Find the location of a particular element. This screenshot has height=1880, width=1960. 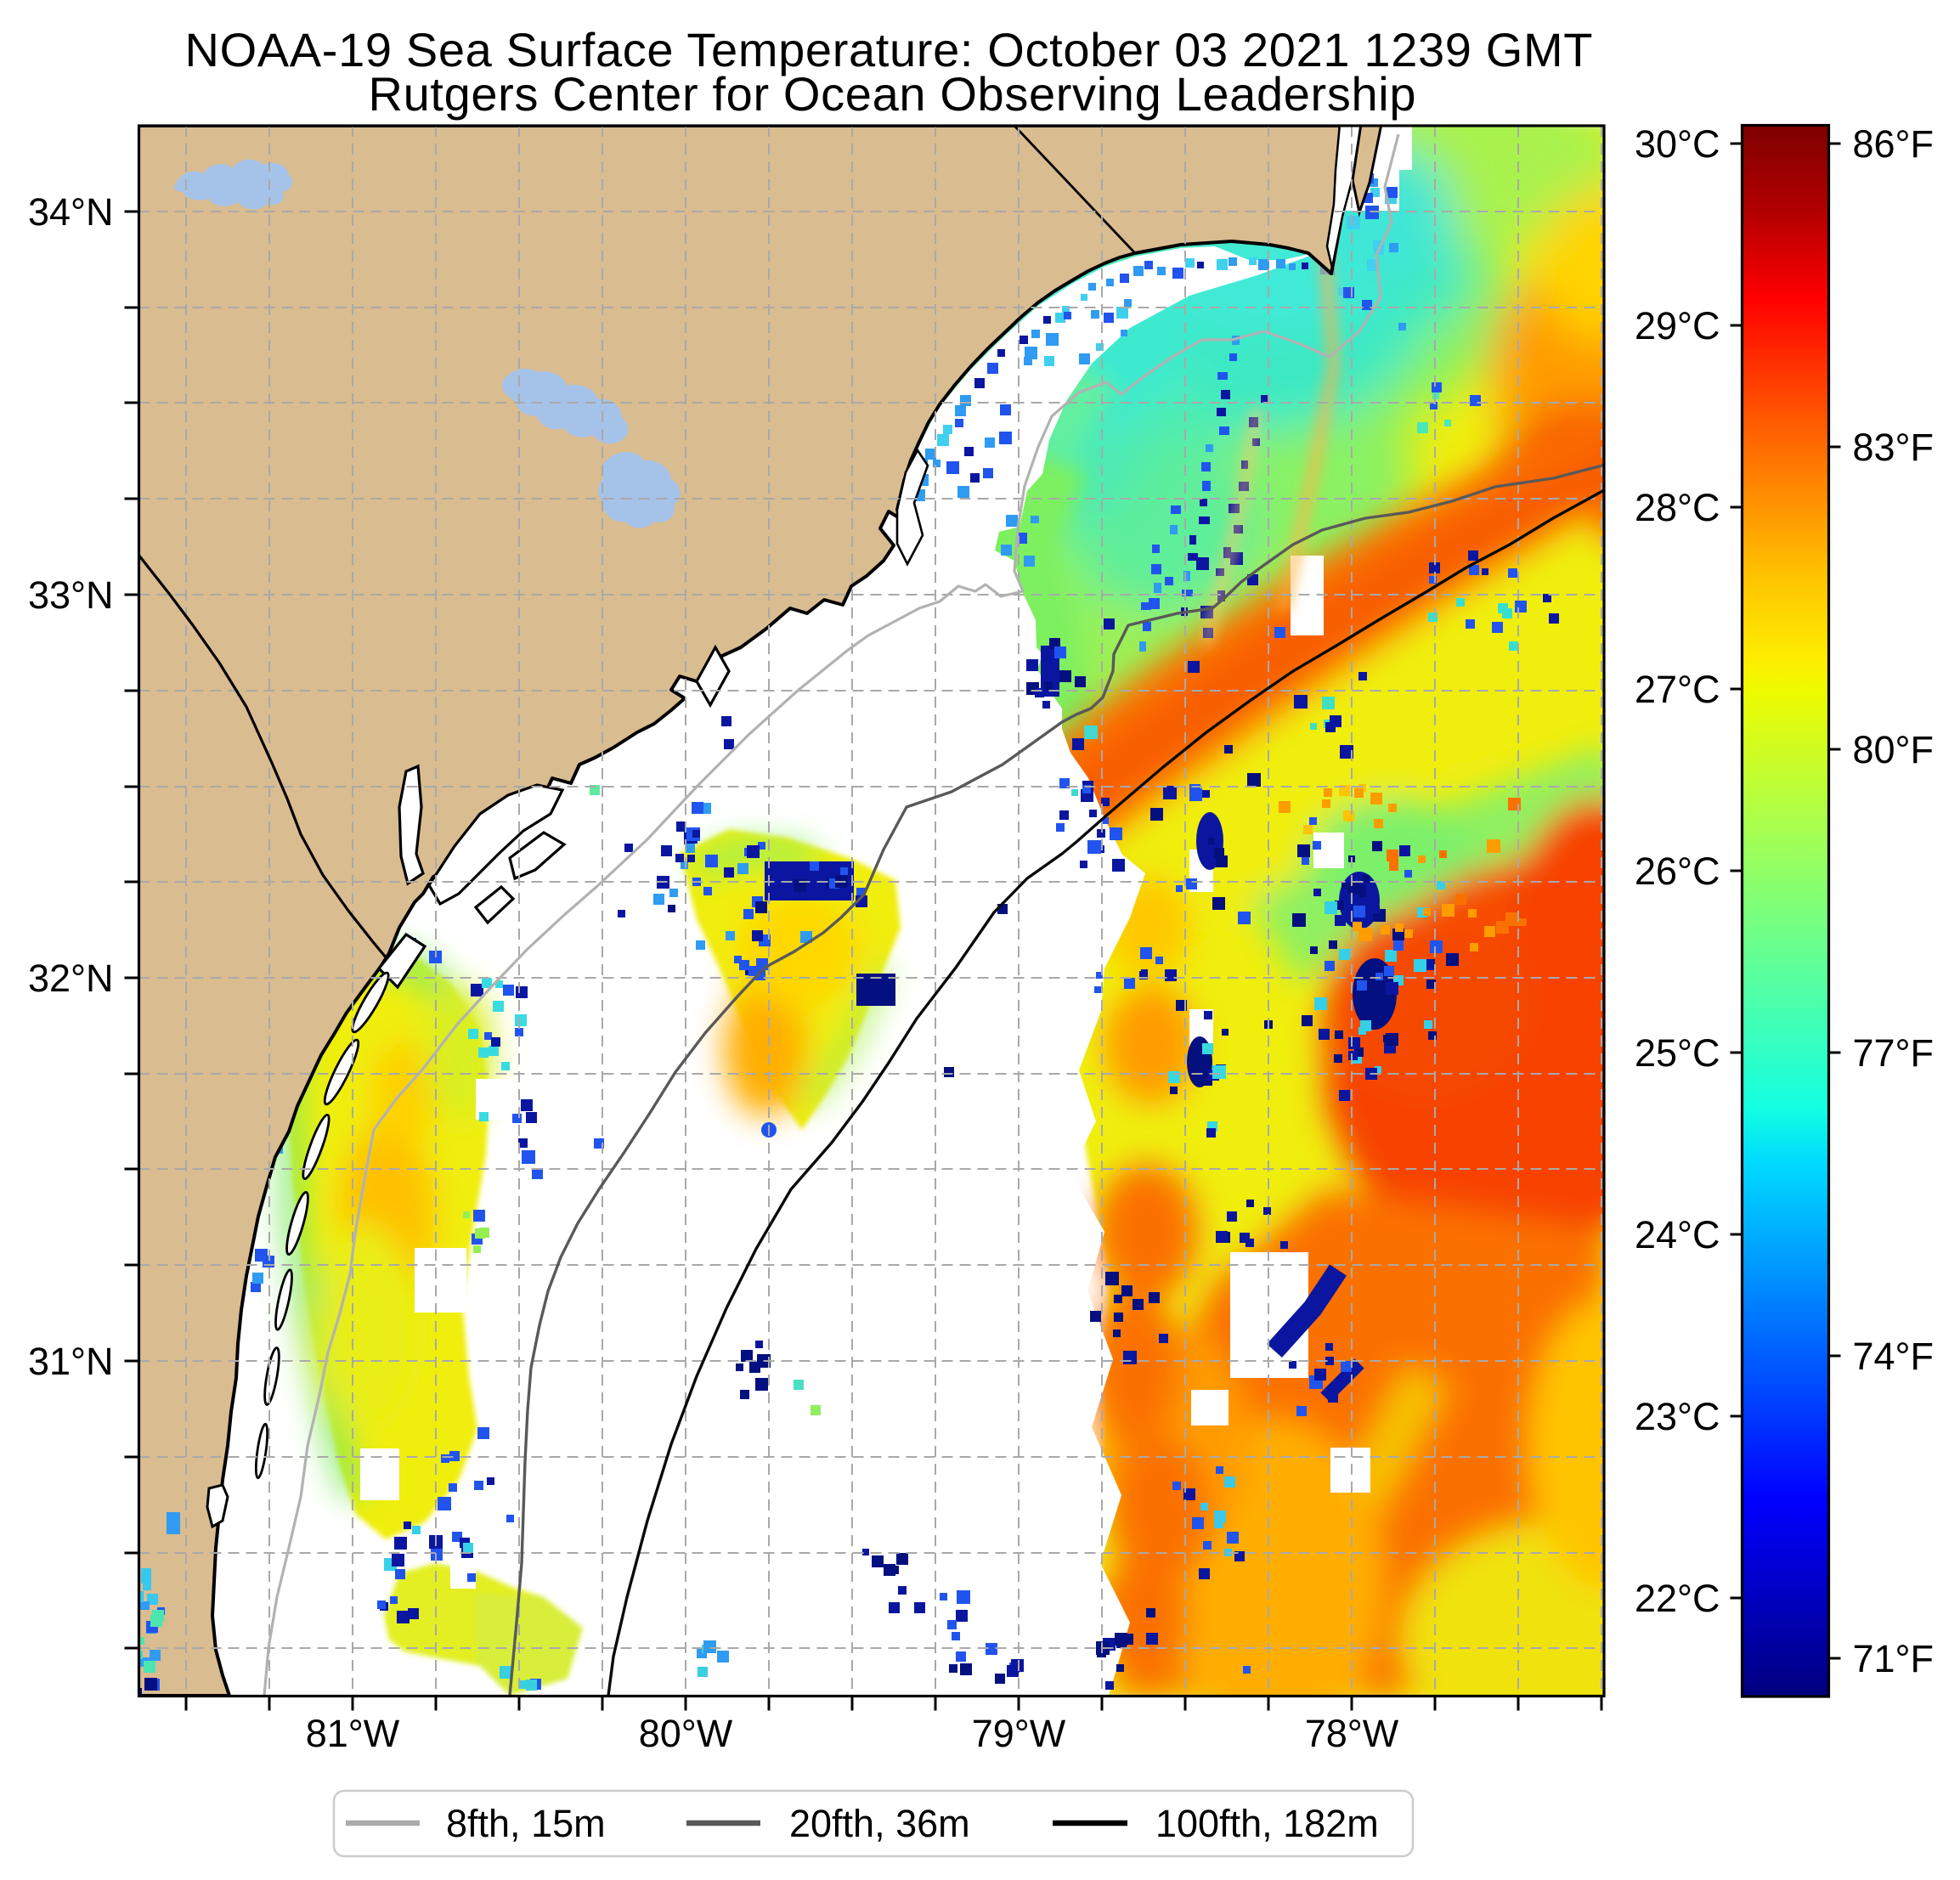

svg-text: 81°W is located at coordinates (353, 1734).